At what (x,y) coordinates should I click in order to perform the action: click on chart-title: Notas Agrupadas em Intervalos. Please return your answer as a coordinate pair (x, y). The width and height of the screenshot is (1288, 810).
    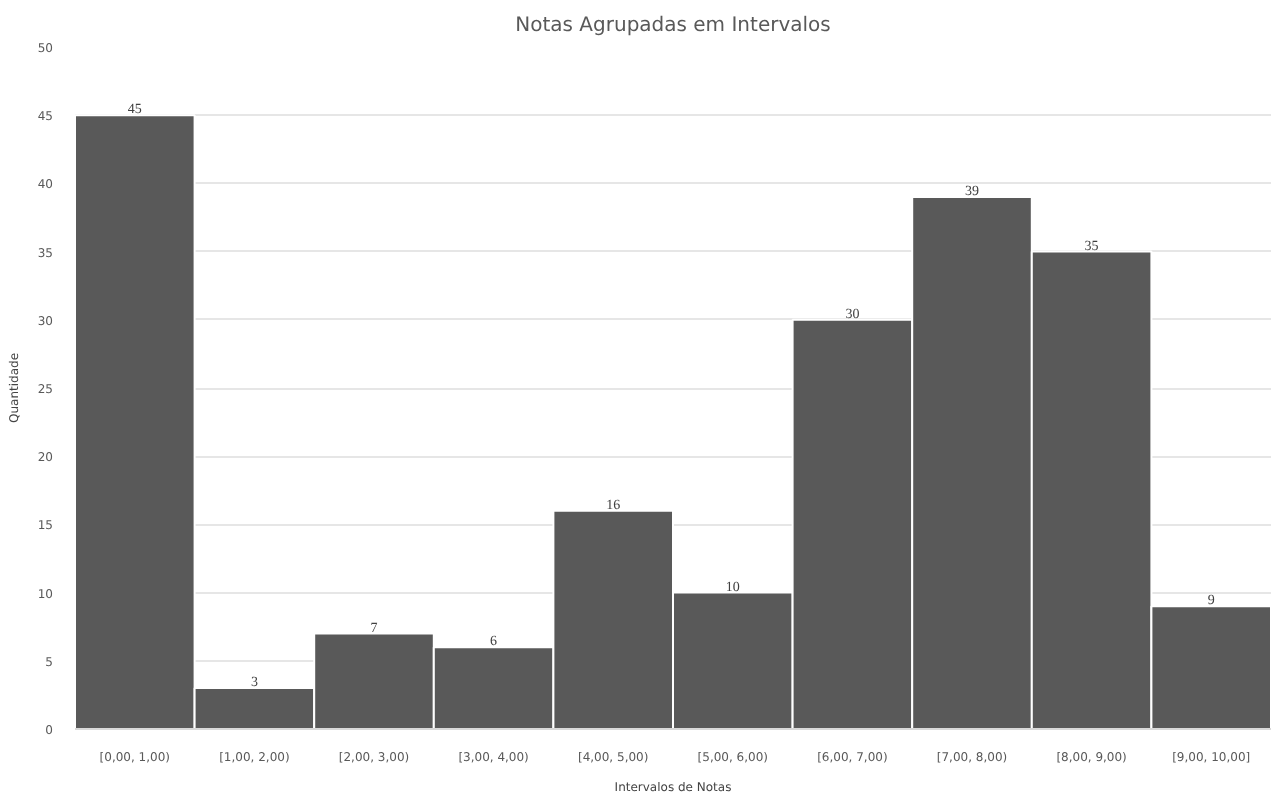
    Looking at the image, I should click on (673, 26).